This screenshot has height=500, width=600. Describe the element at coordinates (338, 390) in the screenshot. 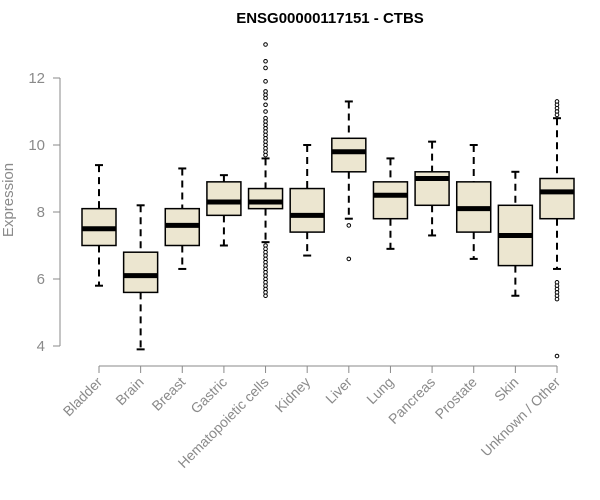

I see `x-tick-label: Liver` at that location.